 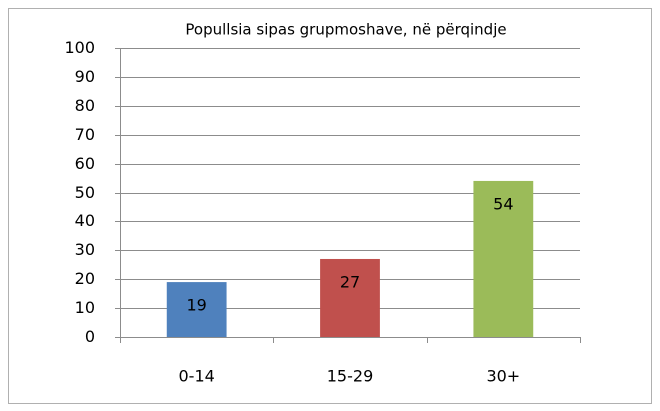 What do you see at coordinates (503, 203) in the screenshot?
I see `data-label: 54` at bounding box center [503, 203].